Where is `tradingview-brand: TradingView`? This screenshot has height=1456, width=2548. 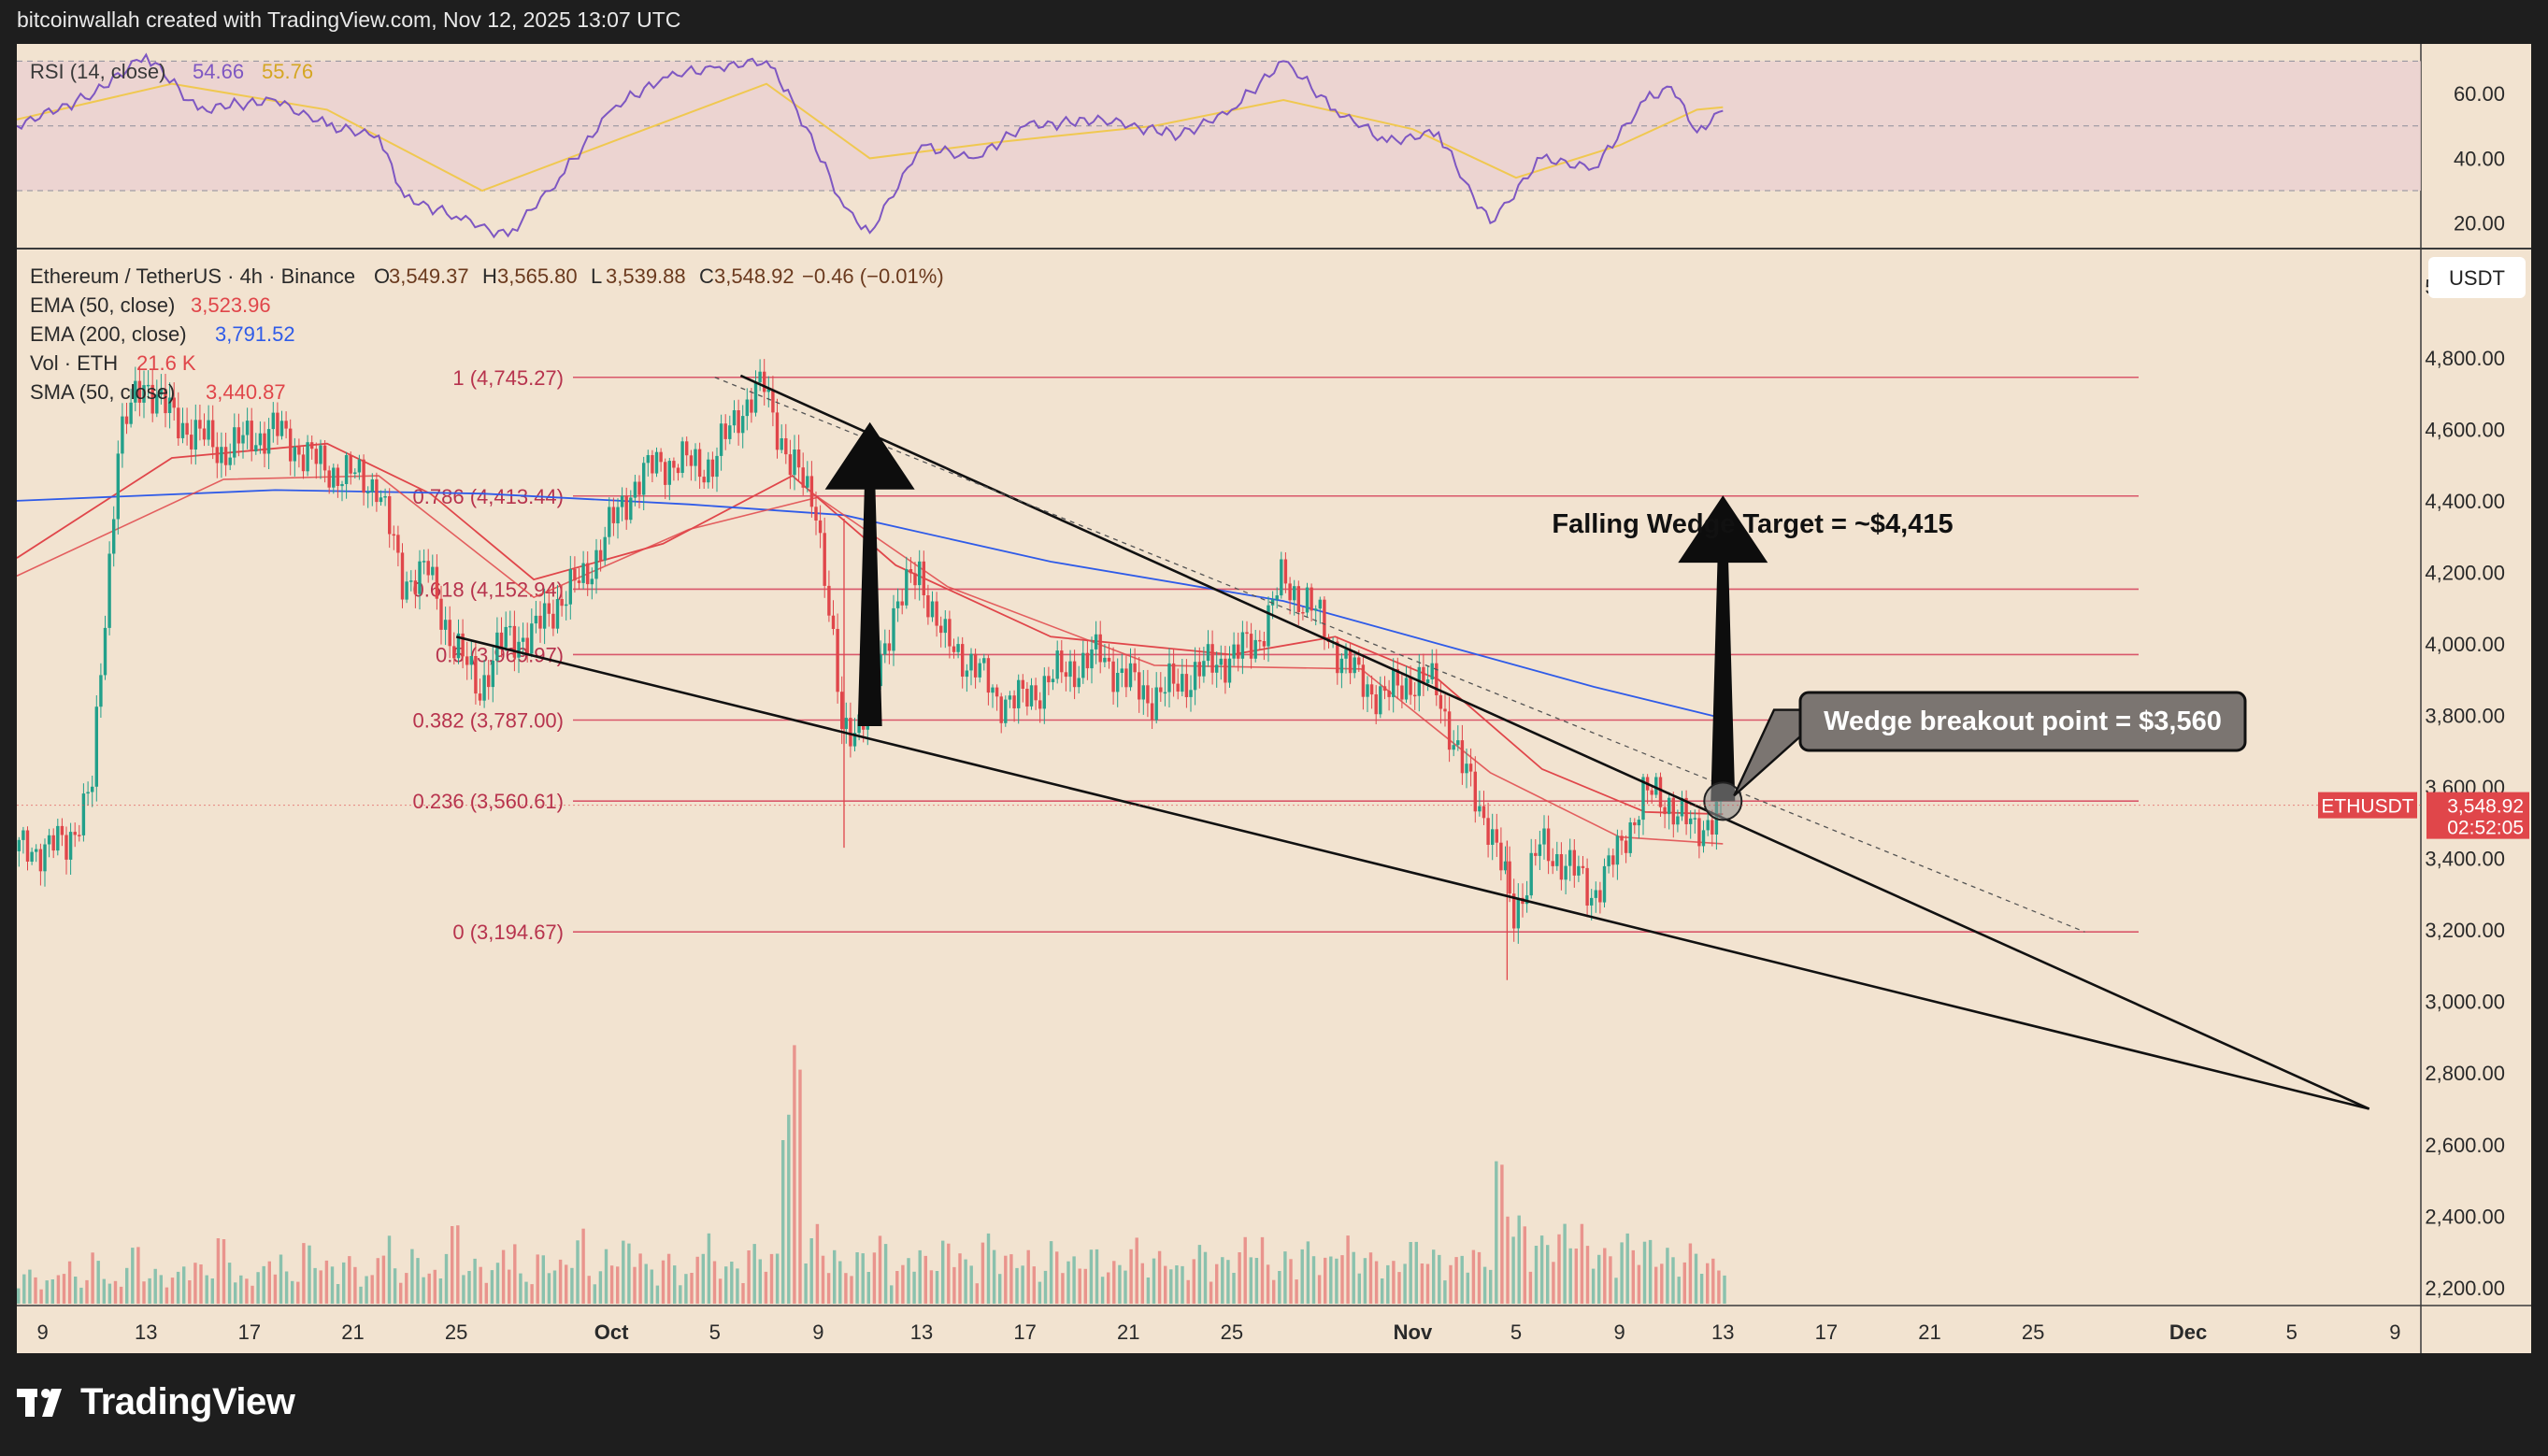 tradingview-brand: TradingView is located at coordinates (156, 1402).